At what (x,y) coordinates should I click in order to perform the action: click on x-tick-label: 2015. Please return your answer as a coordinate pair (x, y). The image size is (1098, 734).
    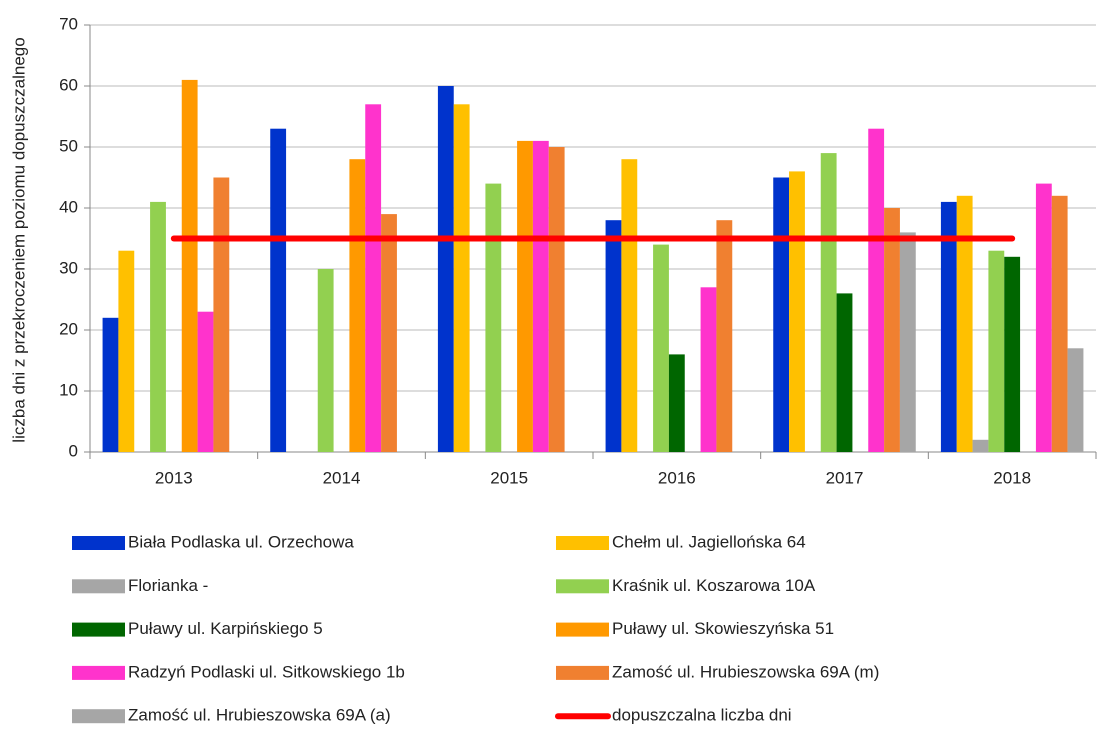
    Looking at the image, I should click on (509, 477).